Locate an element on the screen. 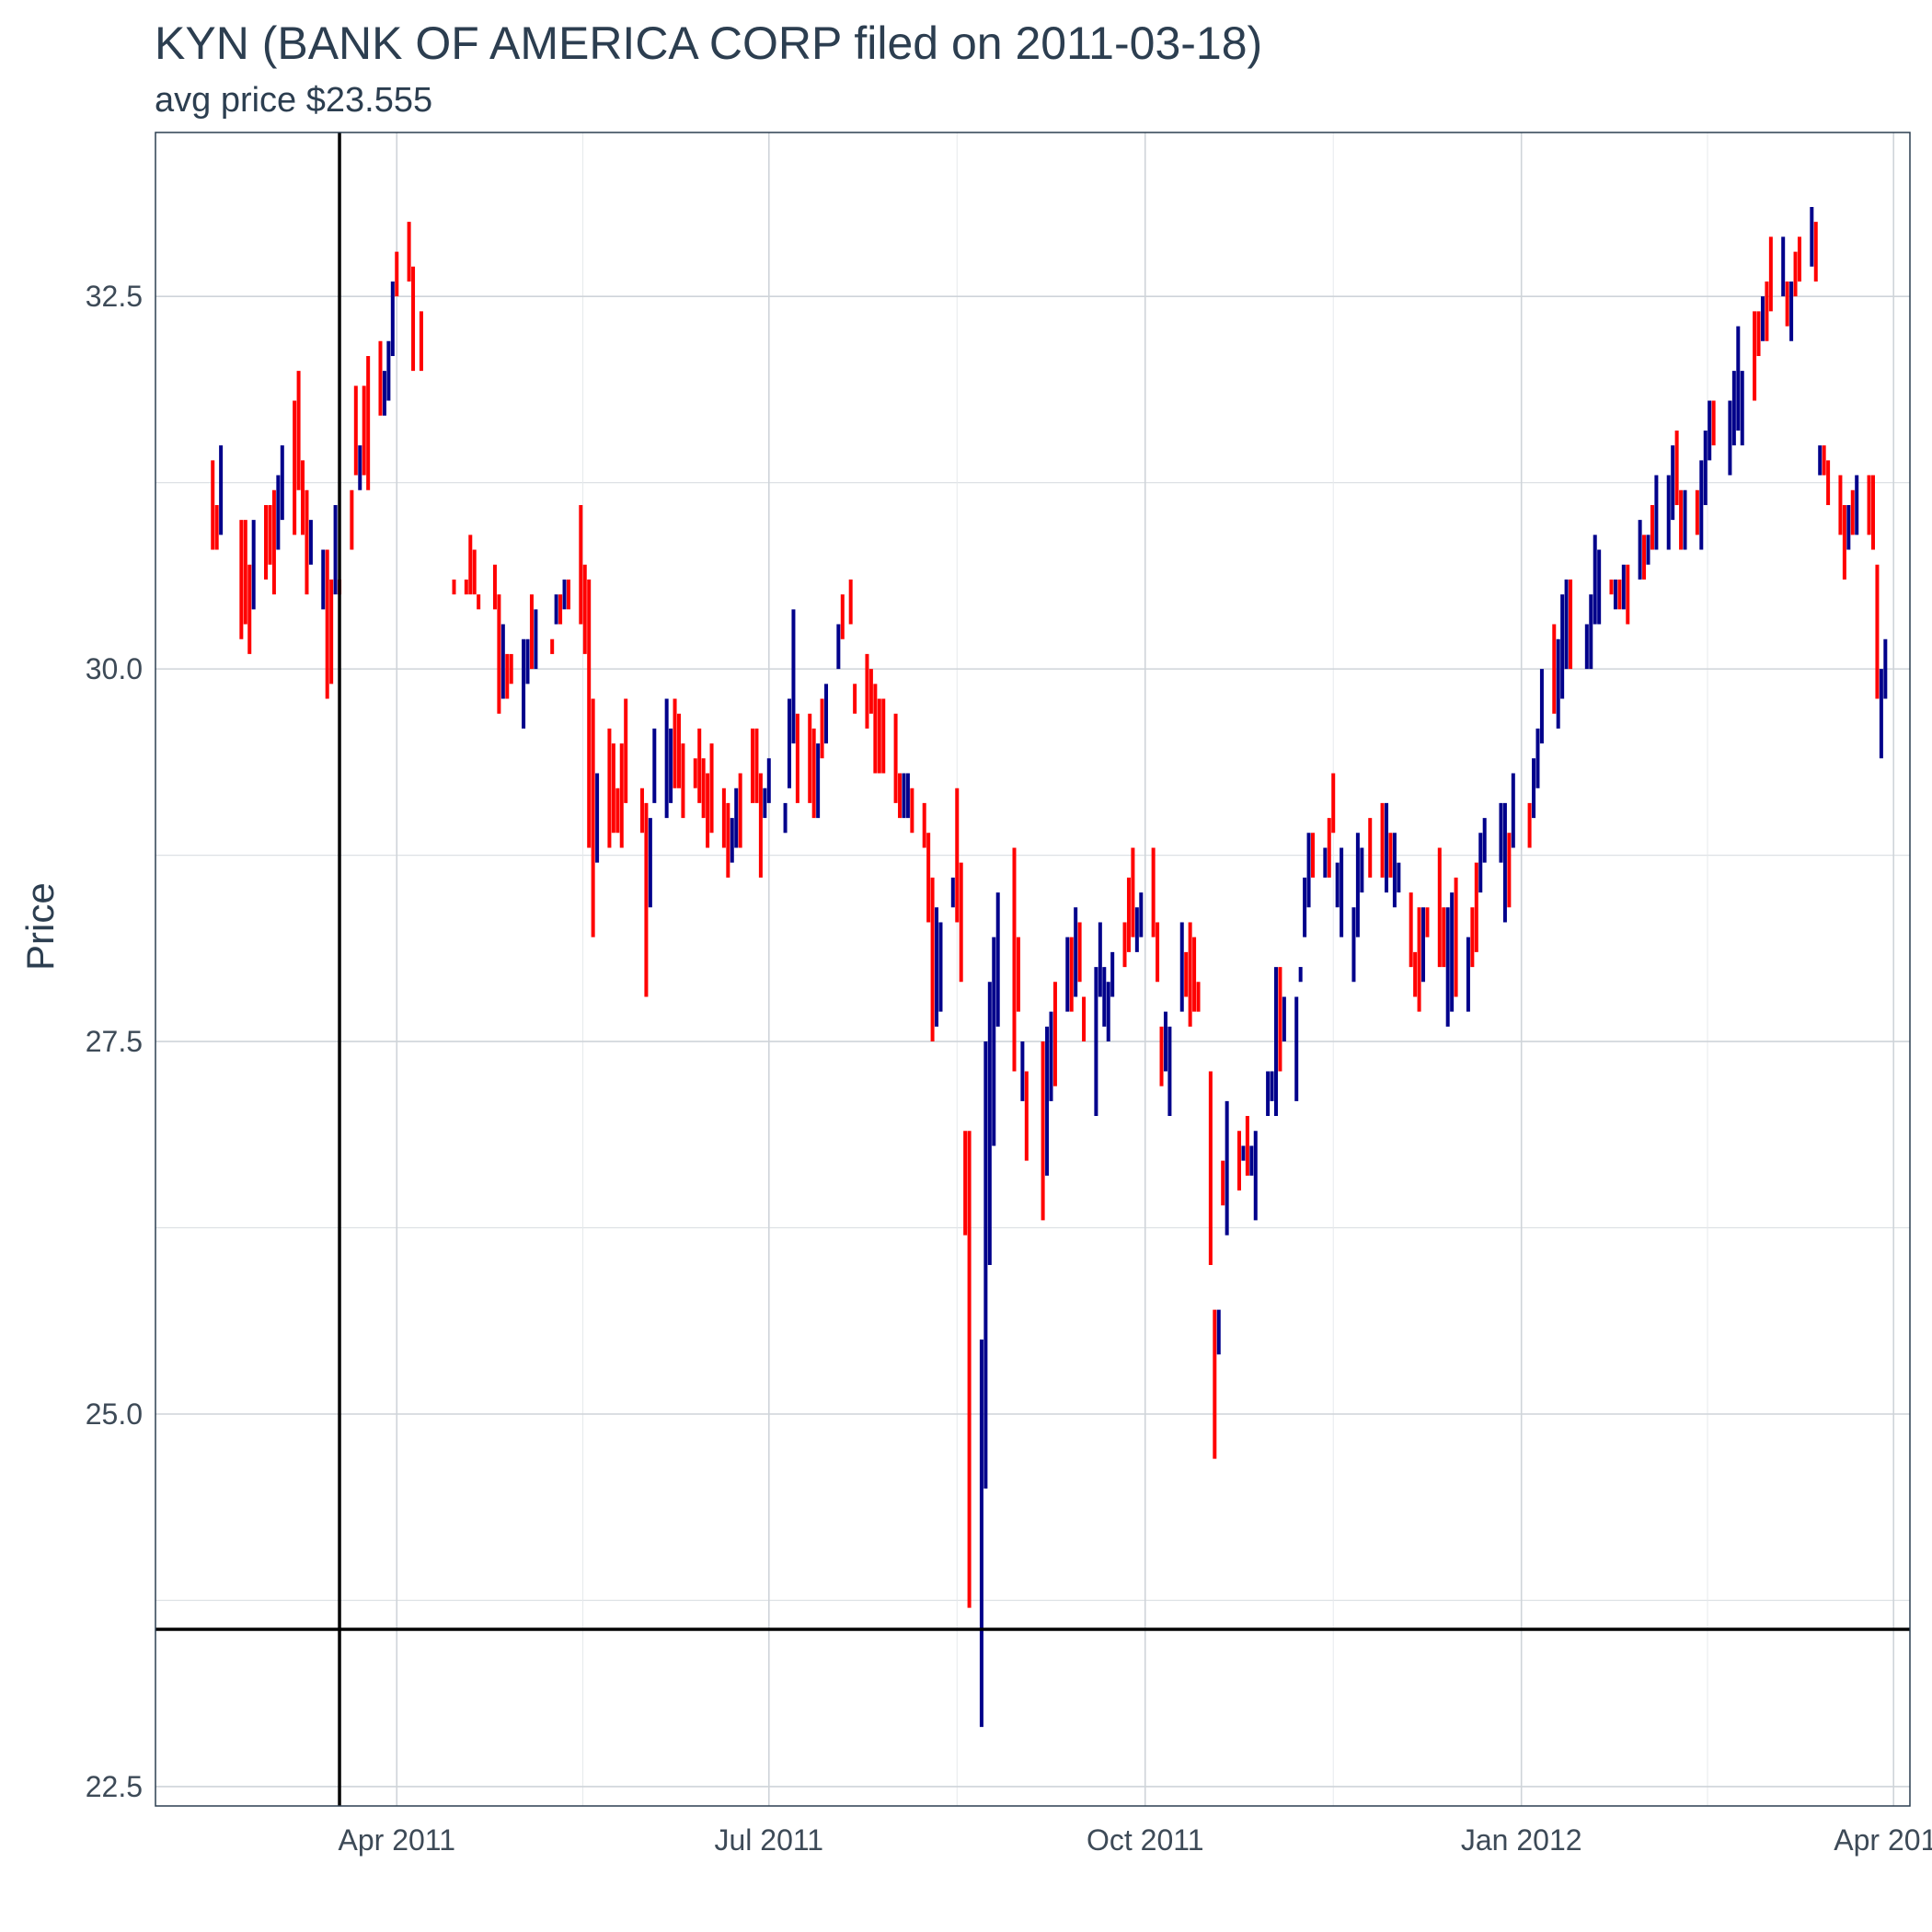  x-tick-label: Oct 2011 is located at coordinates (1145, 1840).